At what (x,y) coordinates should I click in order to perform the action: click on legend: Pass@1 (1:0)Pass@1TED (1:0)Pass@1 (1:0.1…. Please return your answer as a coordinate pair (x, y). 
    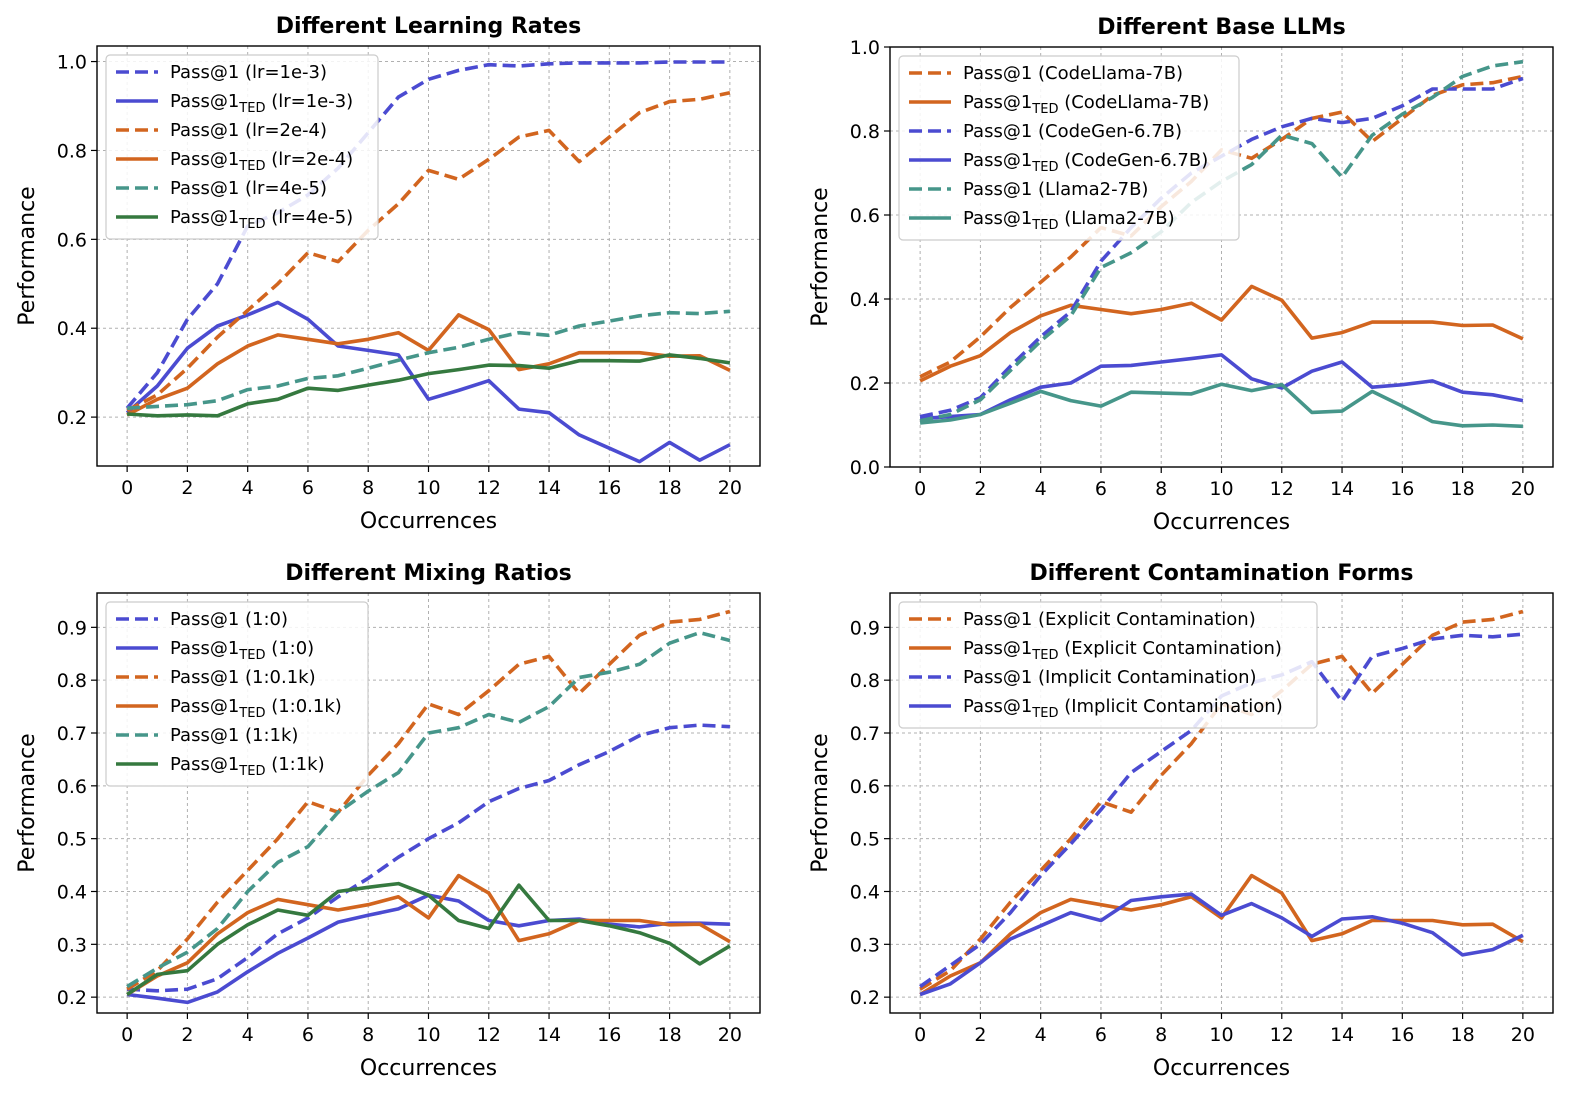
    Looking at the image, I should click on (237, 694).